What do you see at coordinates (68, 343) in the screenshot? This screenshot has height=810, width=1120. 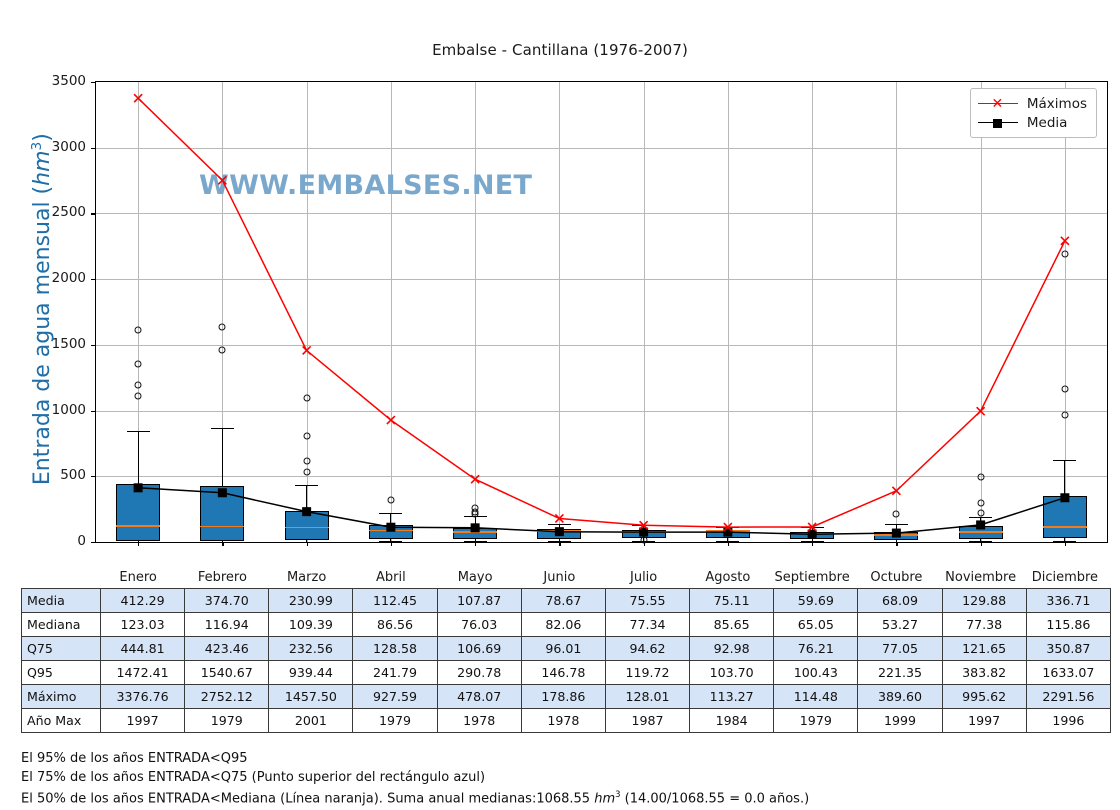 I see `y-tick-label: 1500` at bounding box center [68, 343].